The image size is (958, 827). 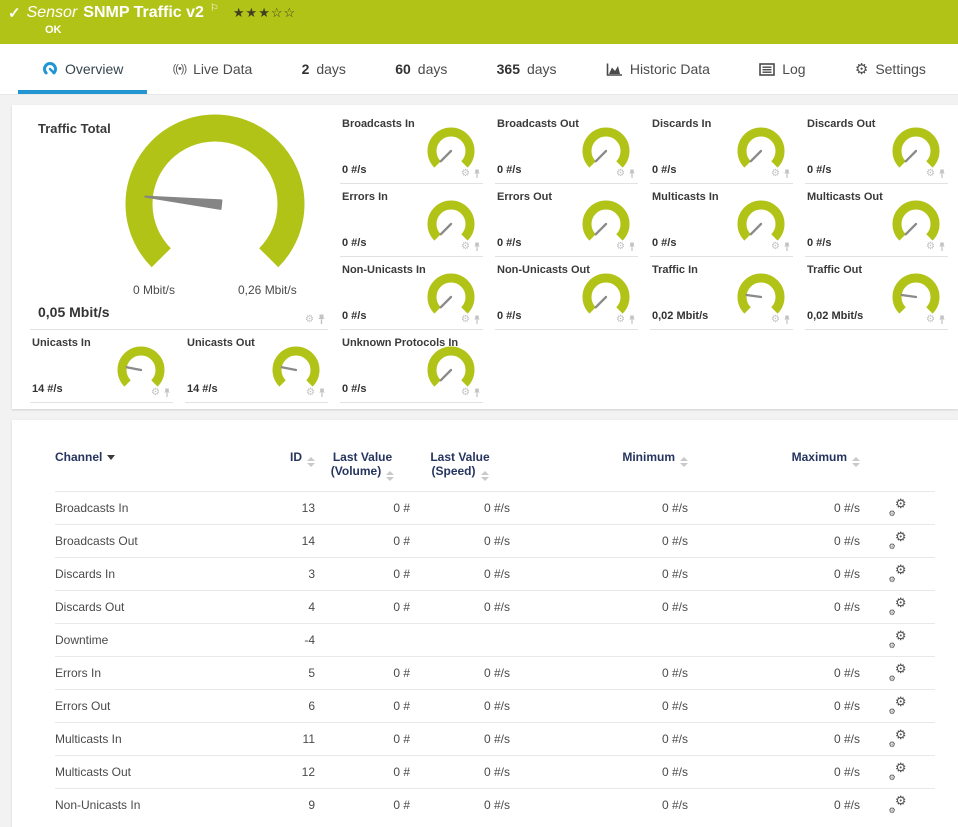 What do you see at coordinates (291, 508) in the screenshot?
I see `channel-id: 13` at bounding box center [291, 508].